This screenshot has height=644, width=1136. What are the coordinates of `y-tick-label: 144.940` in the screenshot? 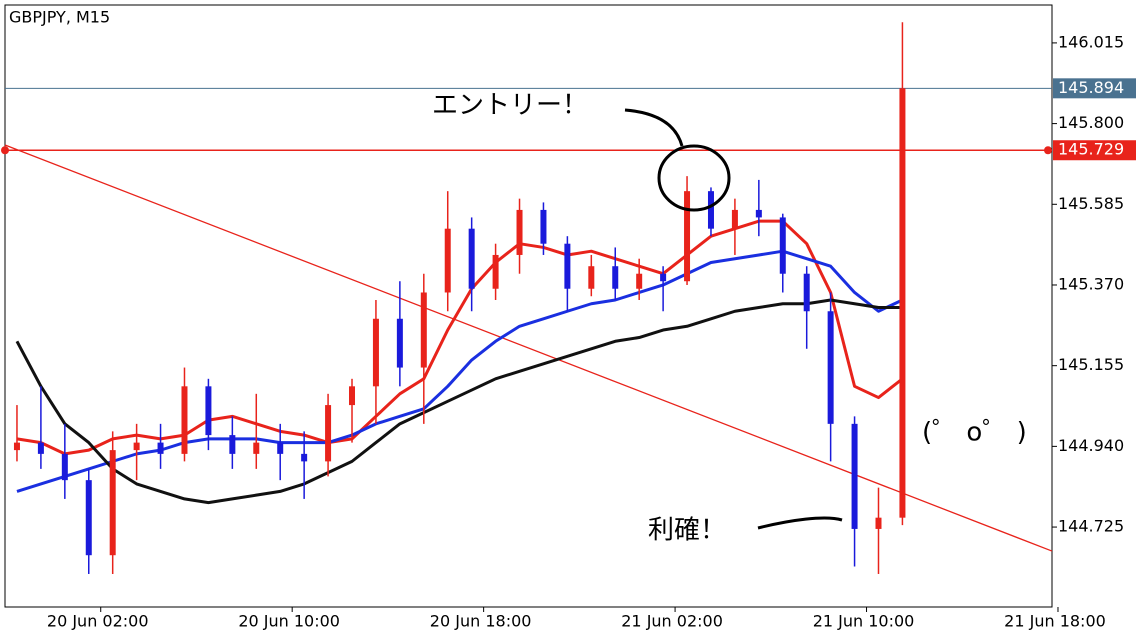 It's located at (1091, 445).